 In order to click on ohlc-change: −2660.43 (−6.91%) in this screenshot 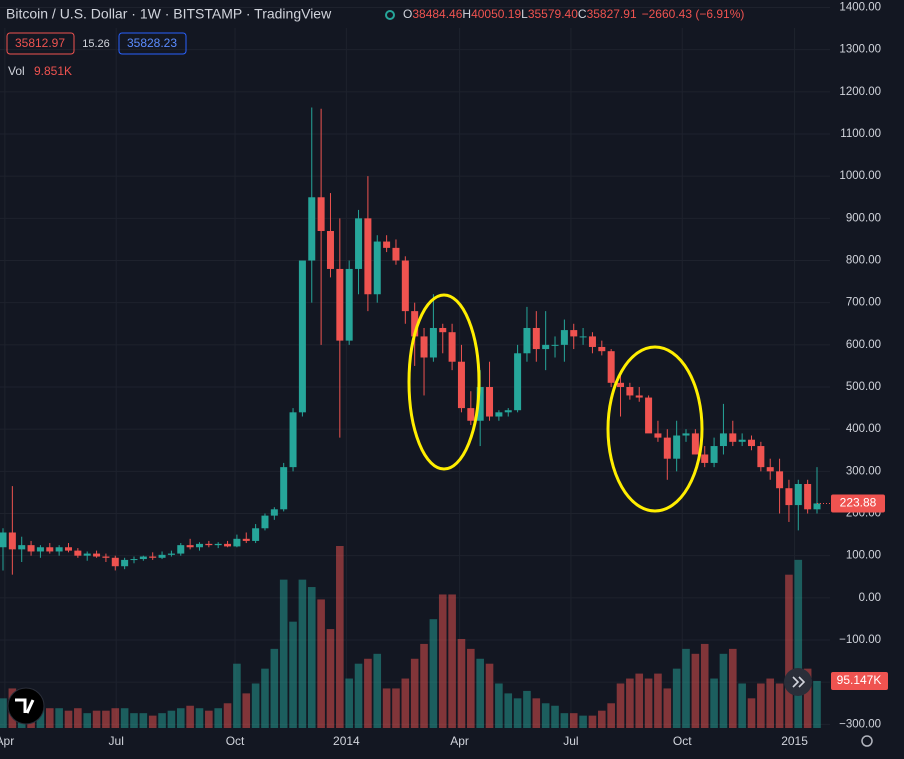, I will do `click(693, 14)`.